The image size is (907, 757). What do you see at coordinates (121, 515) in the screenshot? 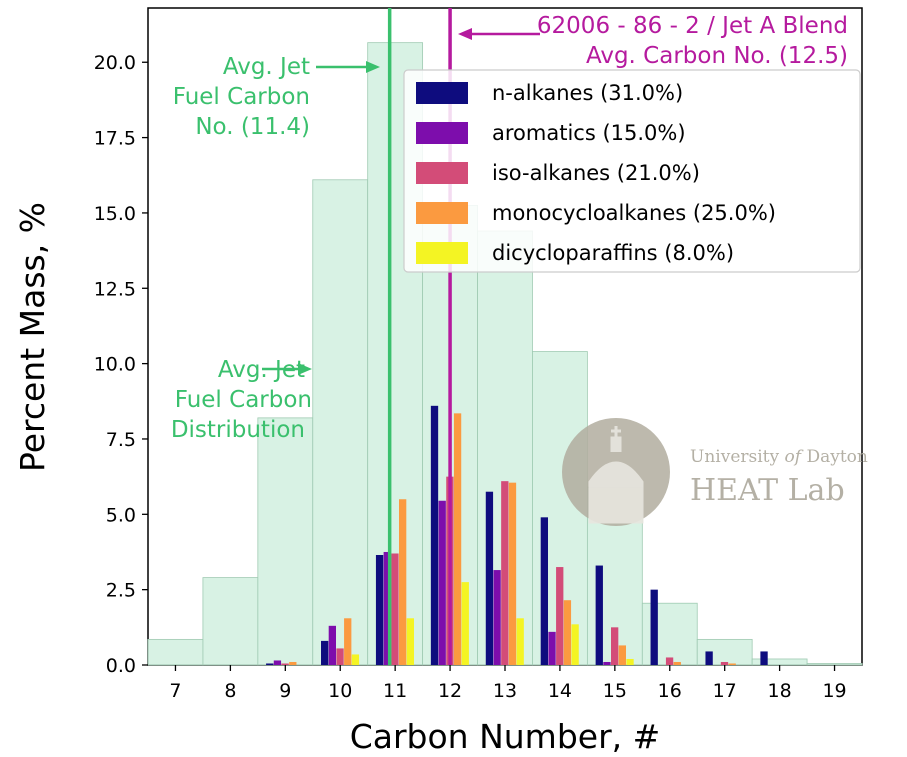
I see `y-tick-label-2: 5.0` at bounding box center [121, 515].